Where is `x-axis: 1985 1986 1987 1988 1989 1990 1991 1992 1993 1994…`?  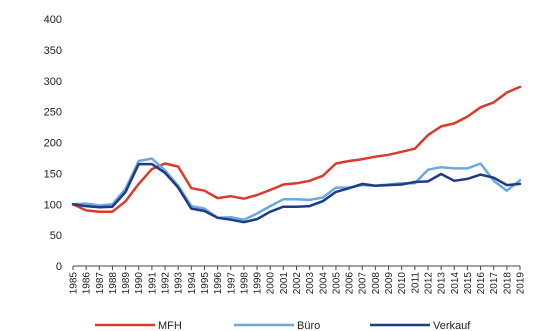 x-axis: 1985 1986 1987 1988 1989 1990 1991 1992 1993 1994… is located at coordinates (298, 280).